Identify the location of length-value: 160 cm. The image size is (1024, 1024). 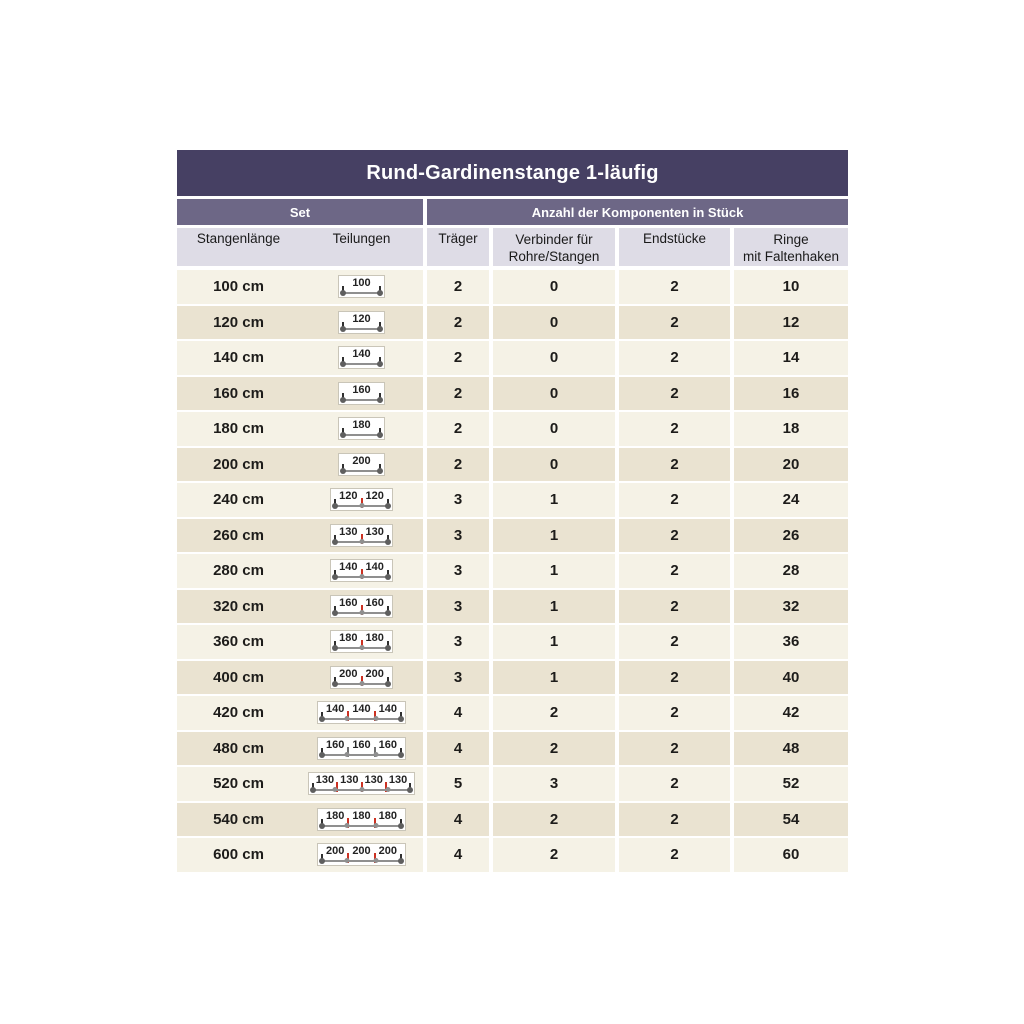
(238, 393).